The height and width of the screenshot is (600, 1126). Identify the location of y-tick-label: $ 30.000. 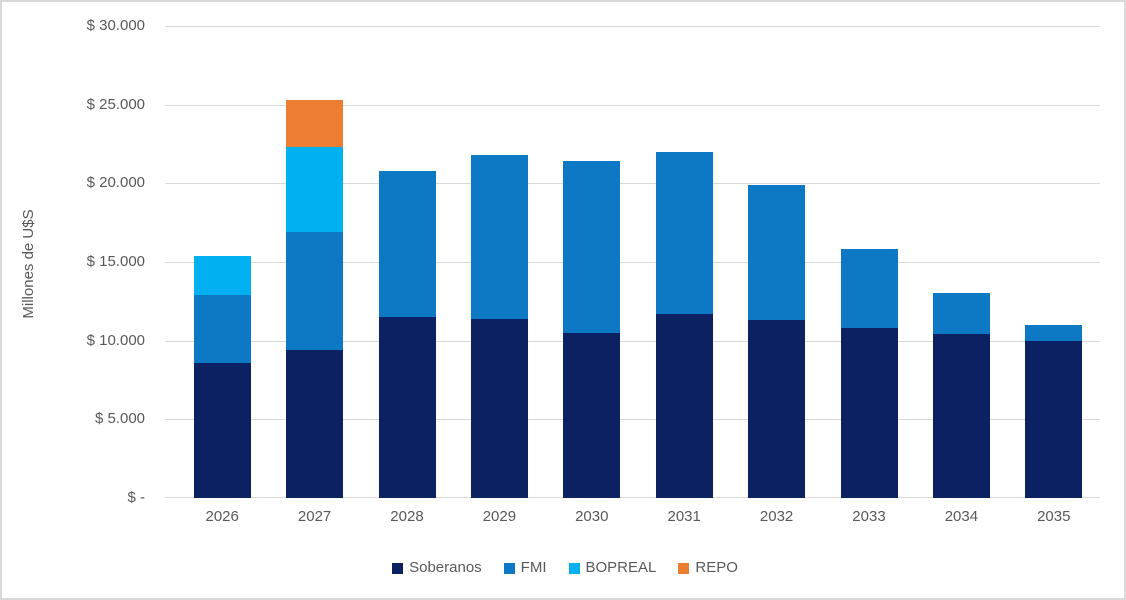
(115, 25).